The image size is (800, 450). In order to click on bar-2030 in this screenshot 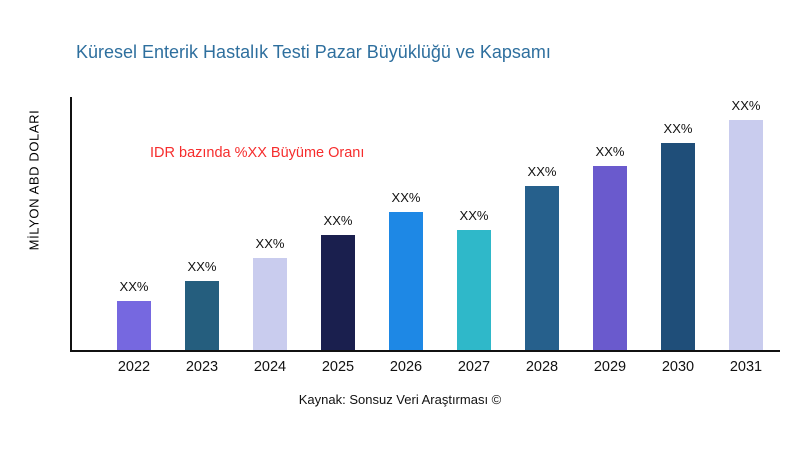, I will do `click(678, 247)`.